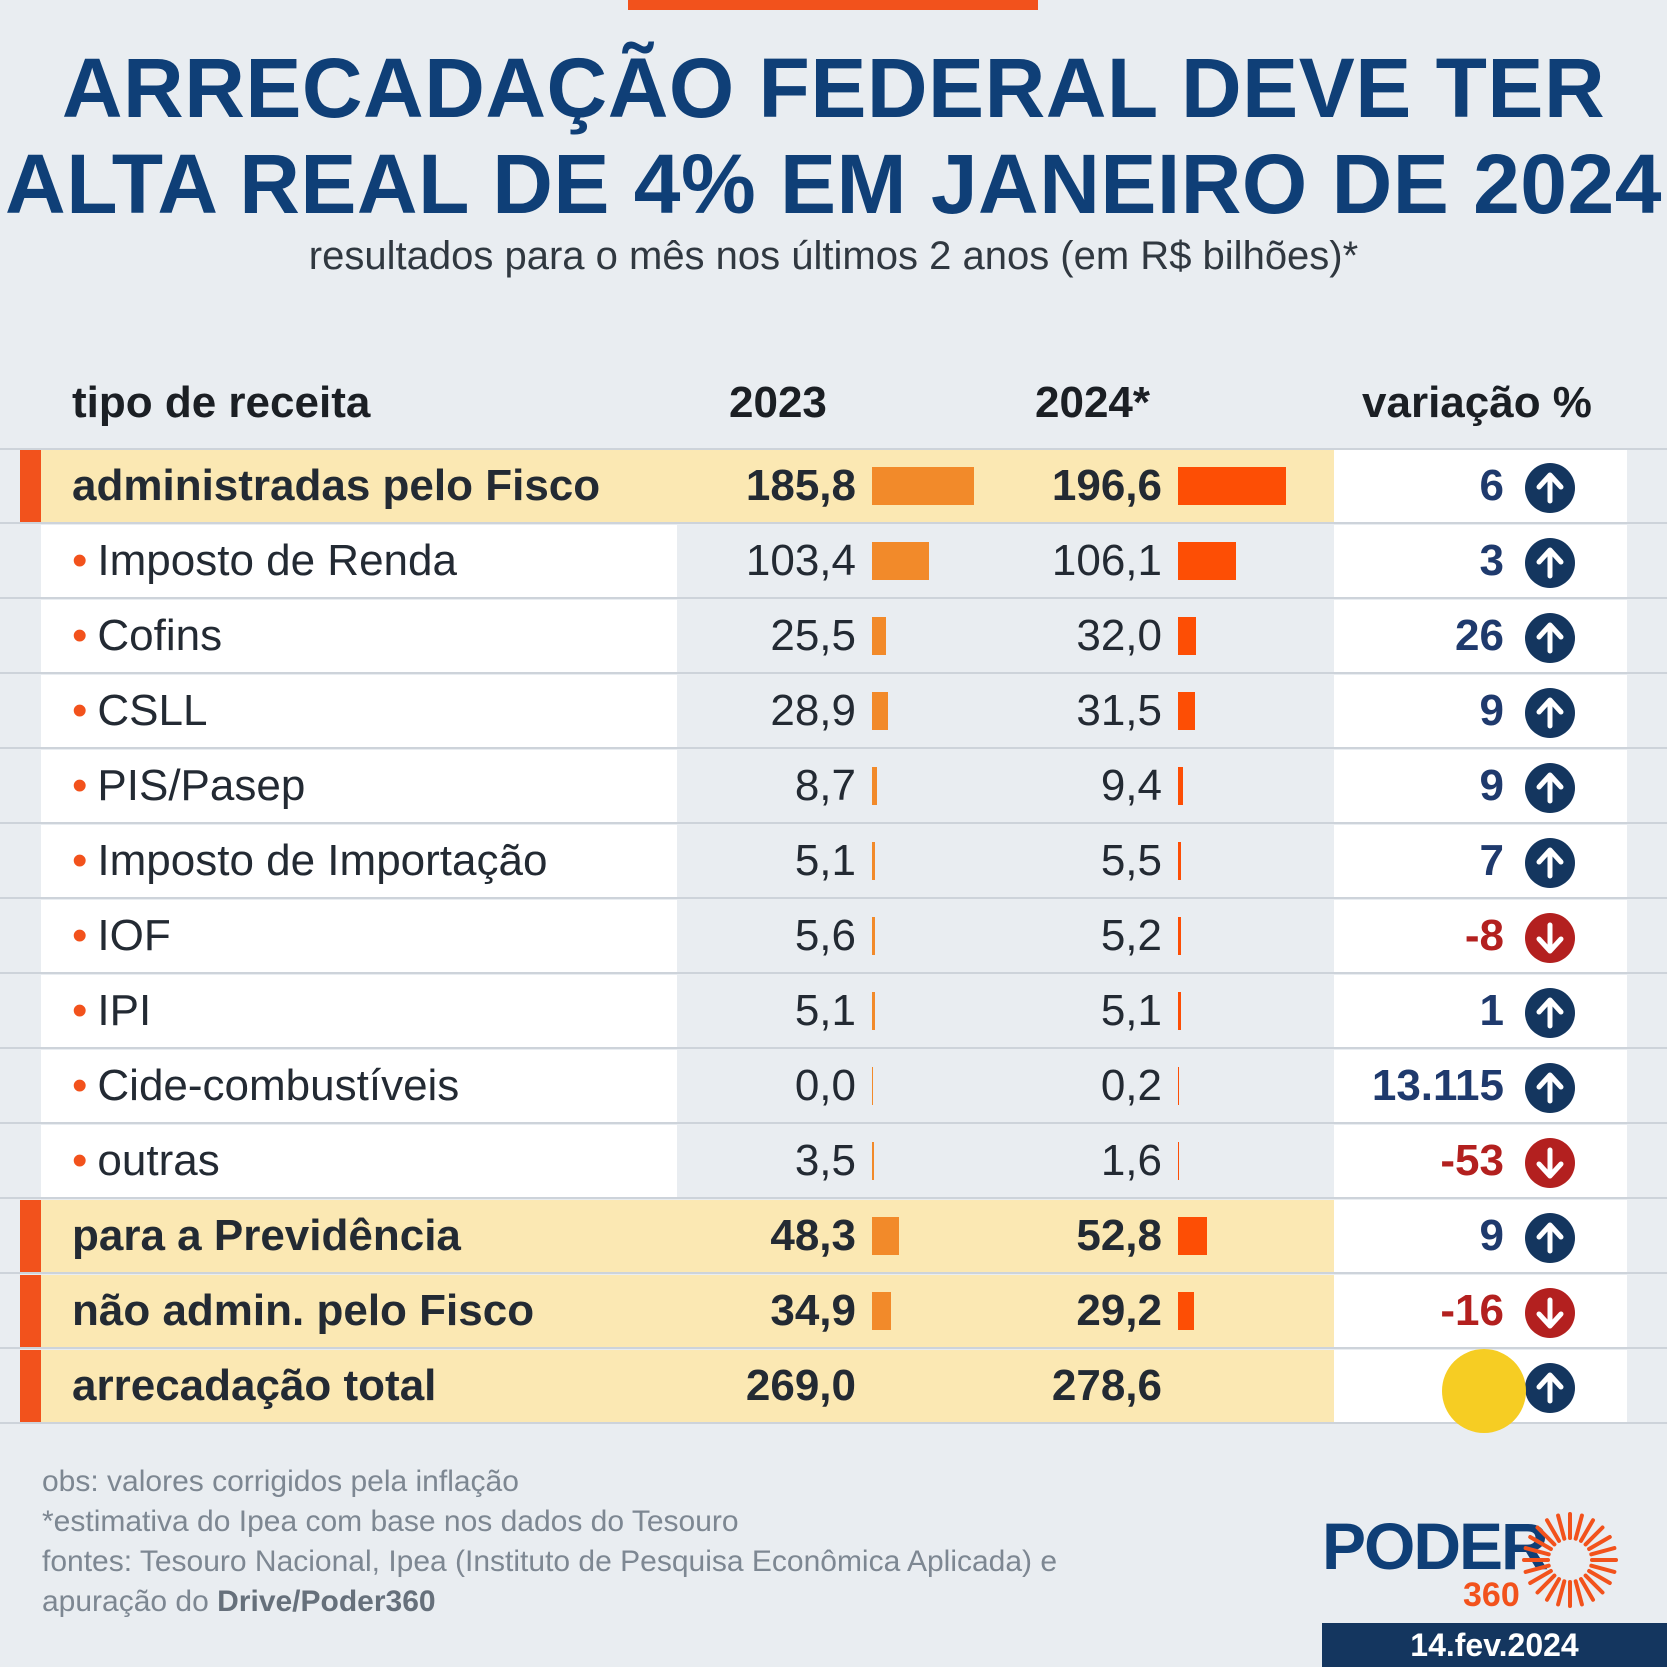 The width and height of the screenshot is (1667, 1667). Describe the element at coordinates (1131, 935) in the screenshot. I see `value-2024: 5,2` at that location.